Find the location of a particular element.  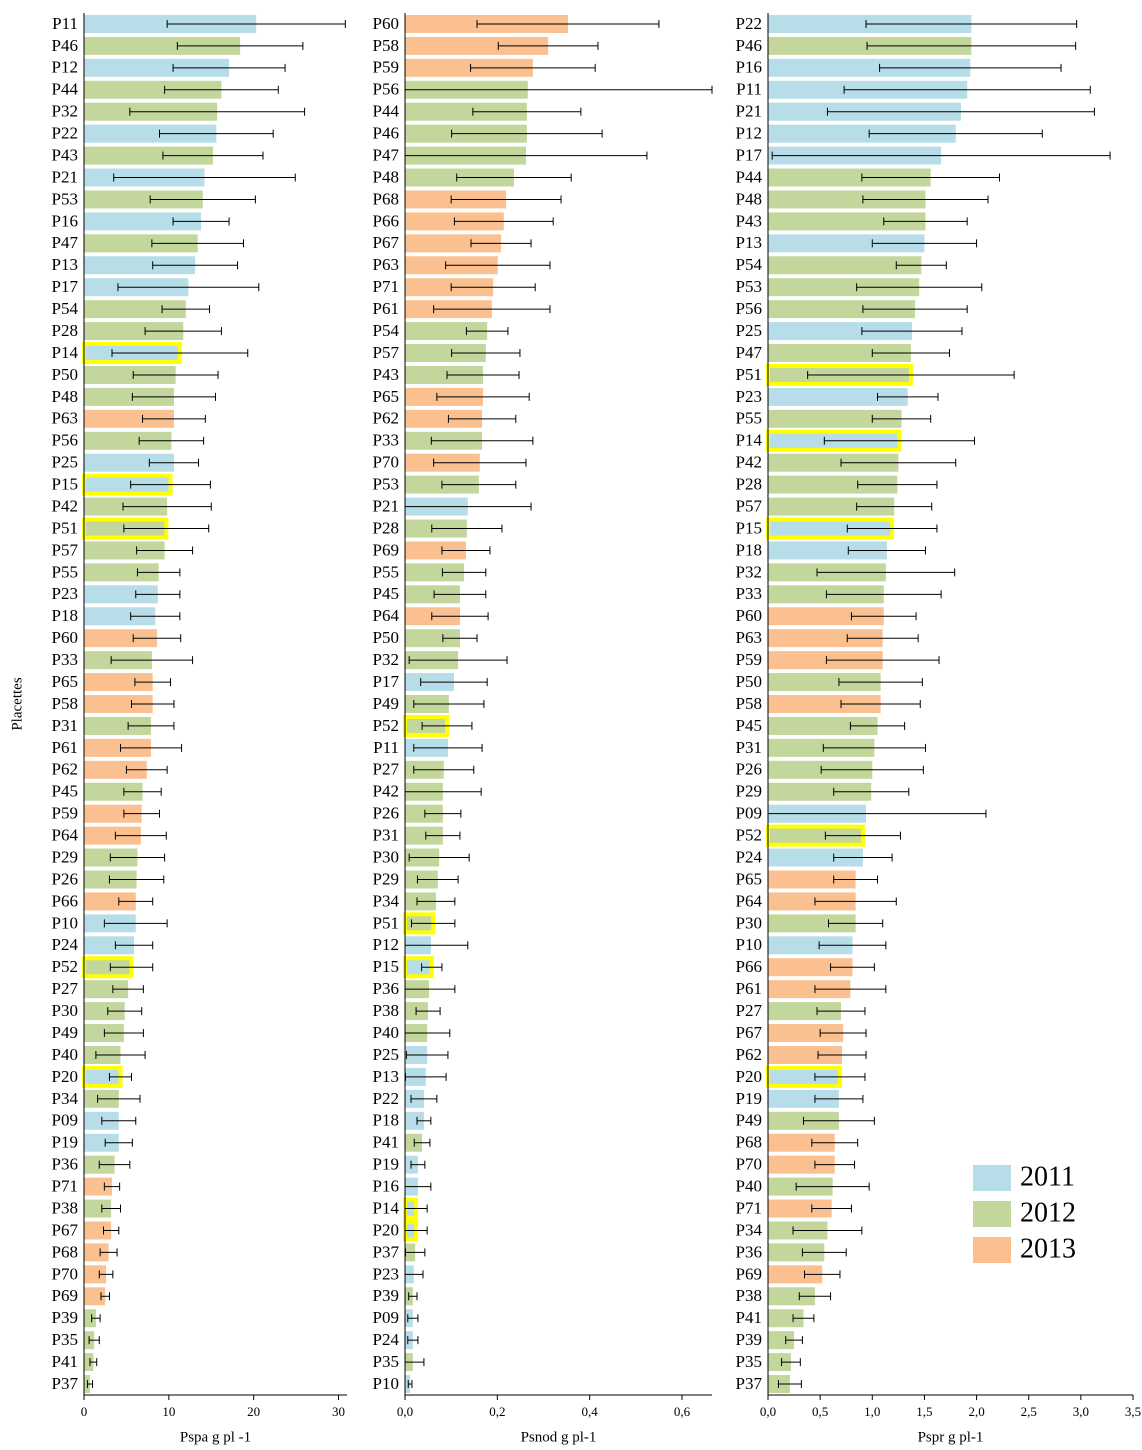

category-label: P27 is located at coordinates (65, 988).